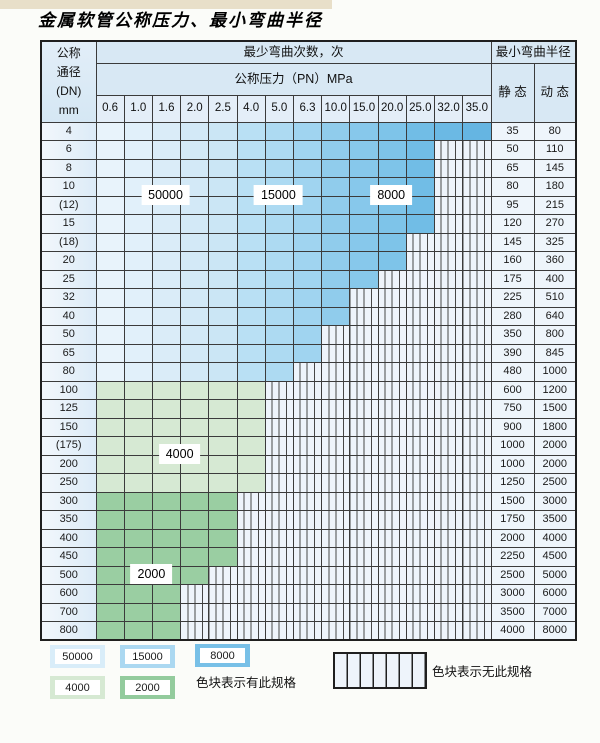  Describe the element at coordinates (68, 261) in the screenshot. I see `dn-cell: 20` at that location.